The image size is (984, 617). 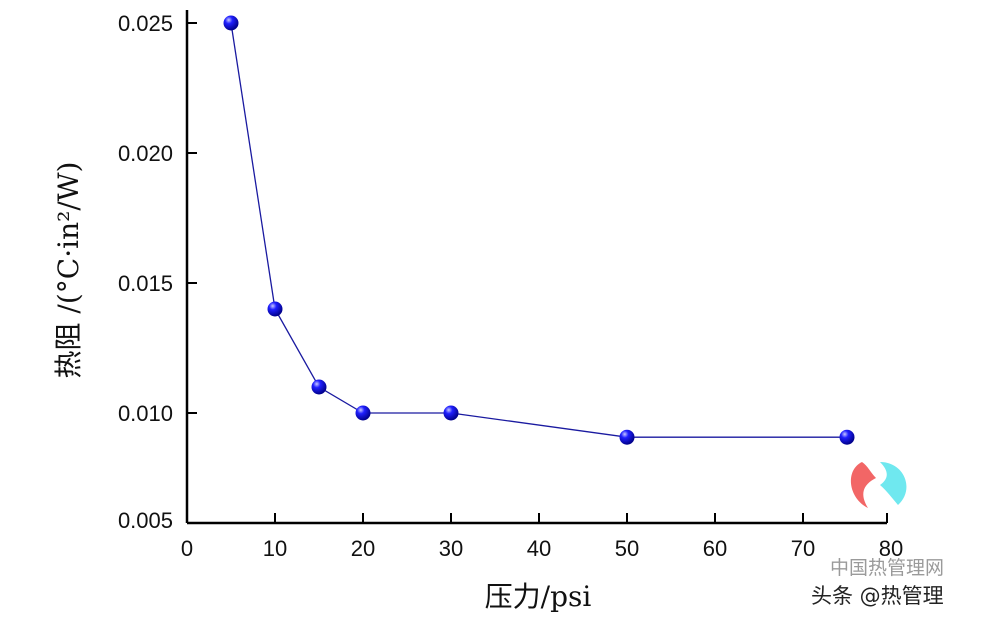 I want to click on x-tick-label: 0, so click(x=187, y=548).